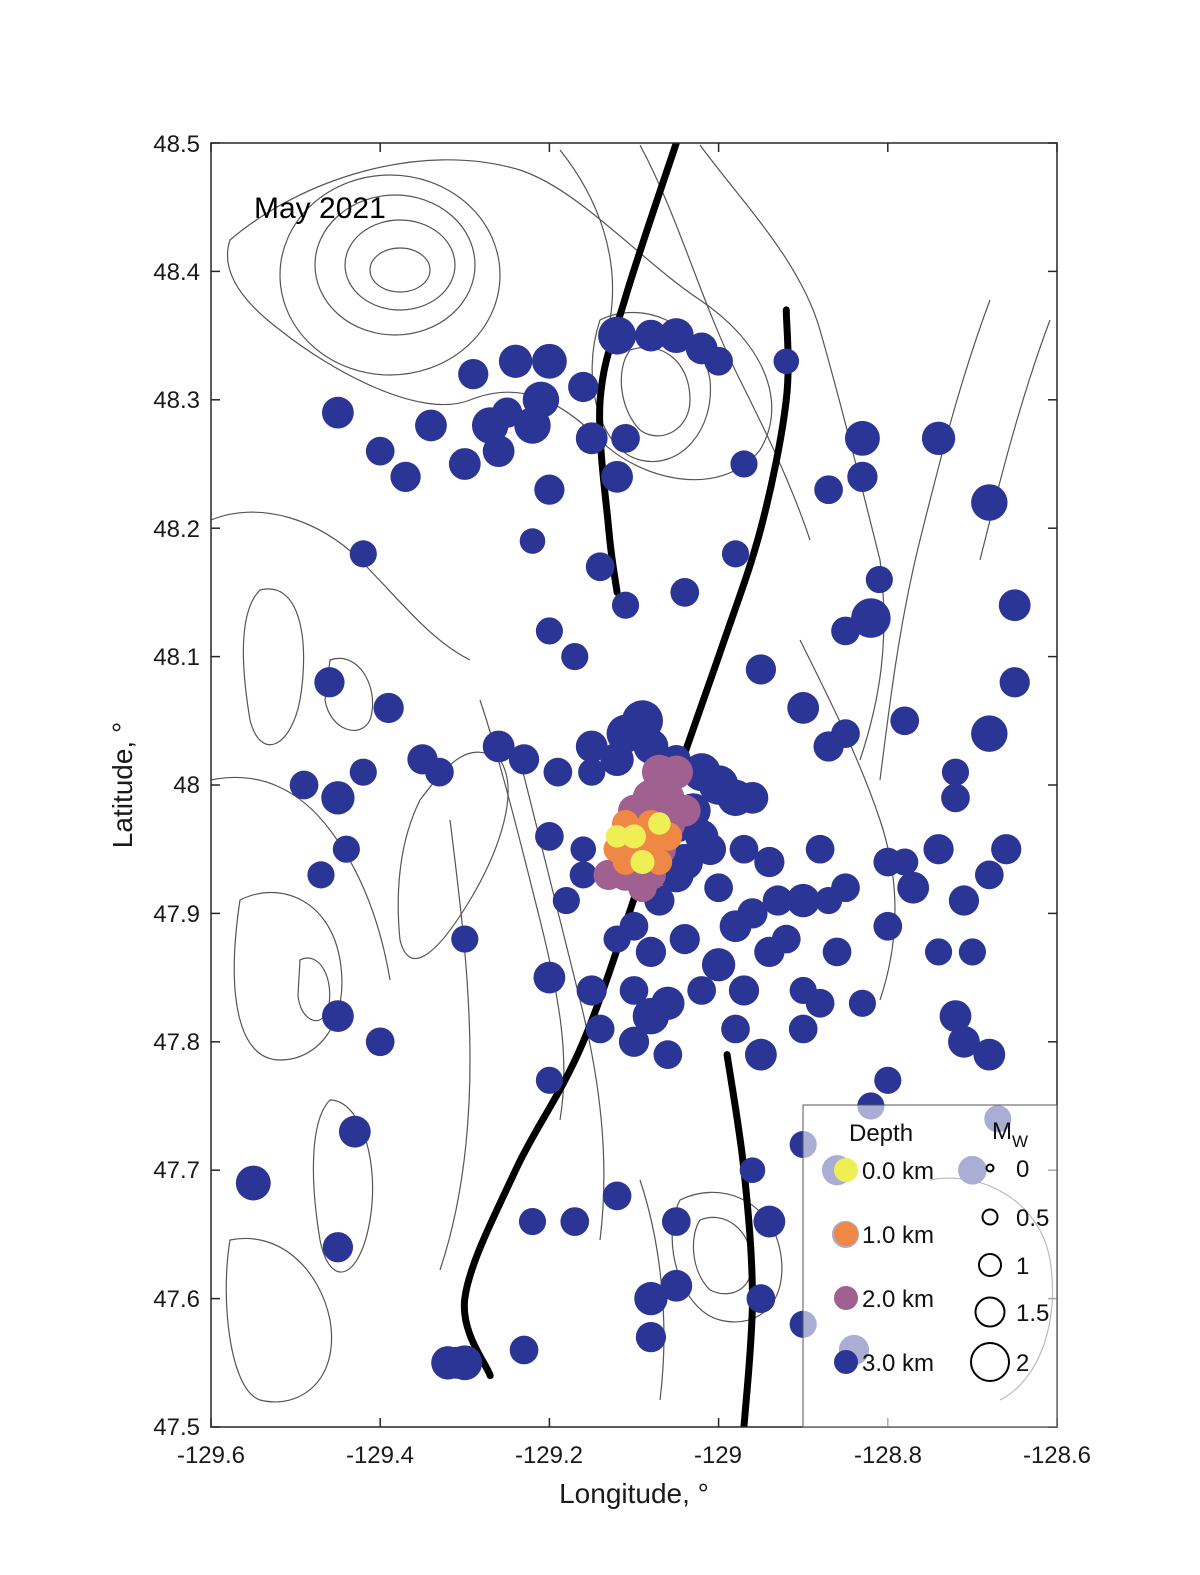 The image size is (1200, 1575). I want to click on legend-mag-label: 1.5, so click(1032, 1313).